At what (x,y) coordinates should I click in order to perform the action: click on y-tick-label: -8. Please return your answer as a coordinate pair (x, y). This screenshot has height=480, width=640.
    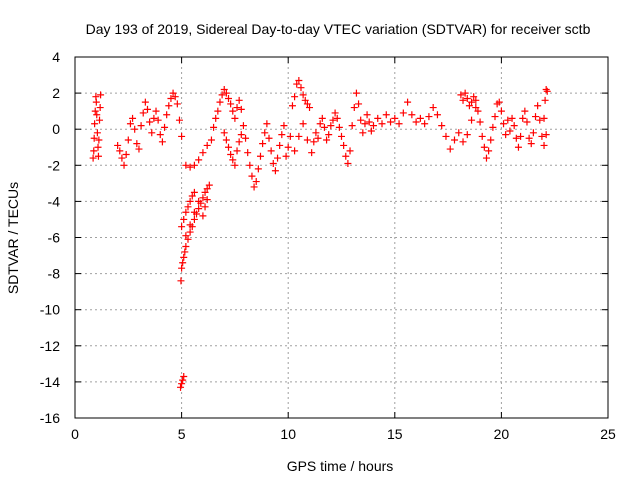
    Looking at the image, I should click on (54, 274).